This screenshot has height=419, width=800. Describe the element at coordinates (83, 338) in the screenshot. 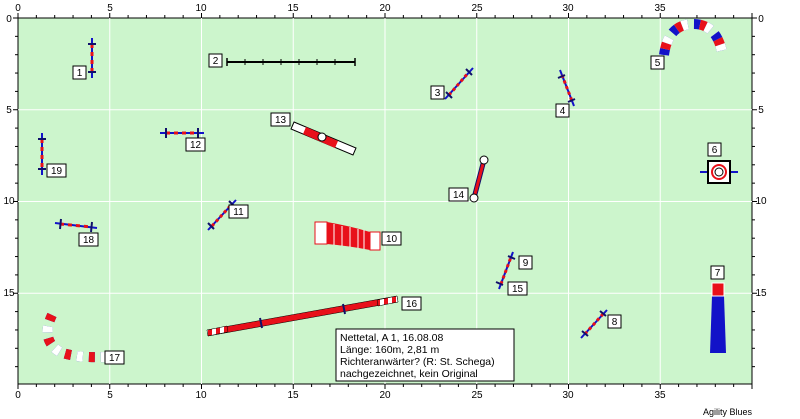

I see `obstacle-17-tunnel: 17` at that location.